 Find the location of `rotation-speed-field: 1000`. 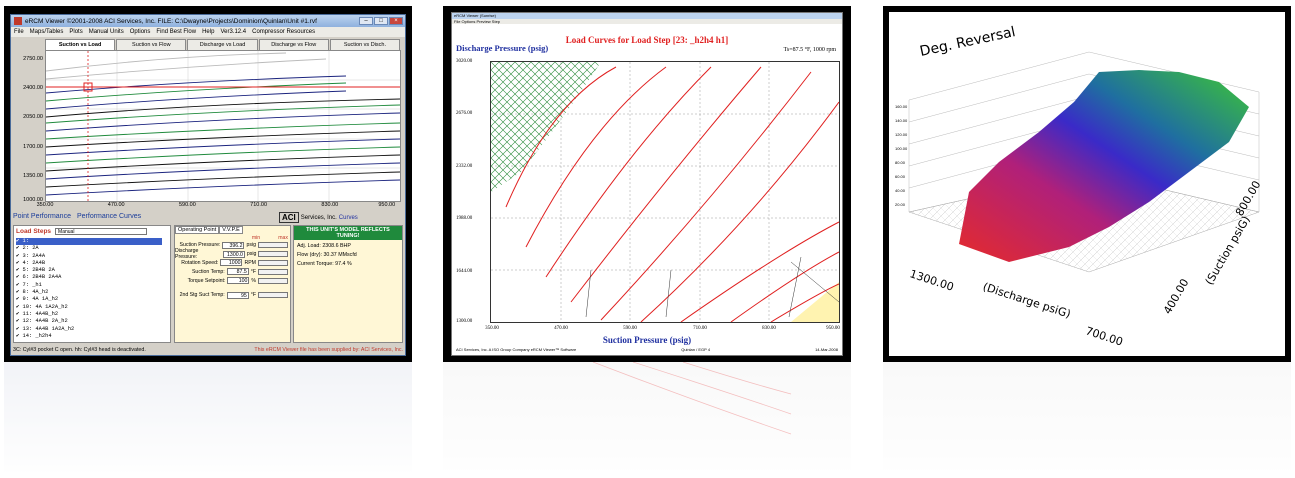

rotation-speed-field: 1000 is located at coordinates (231, 263).